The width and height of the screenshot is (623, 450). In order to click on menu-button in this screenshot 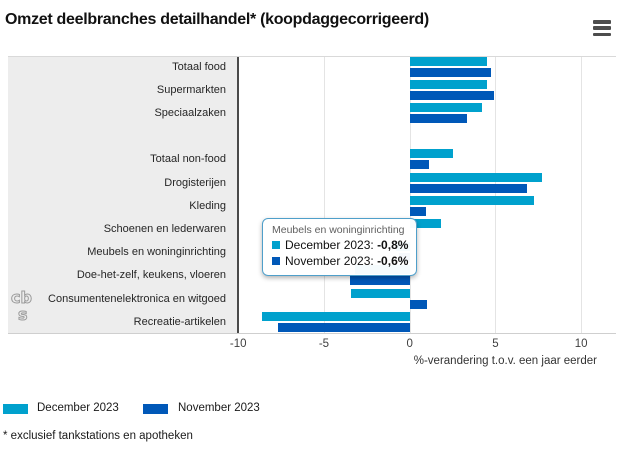, I will do `click(603, 29)`.